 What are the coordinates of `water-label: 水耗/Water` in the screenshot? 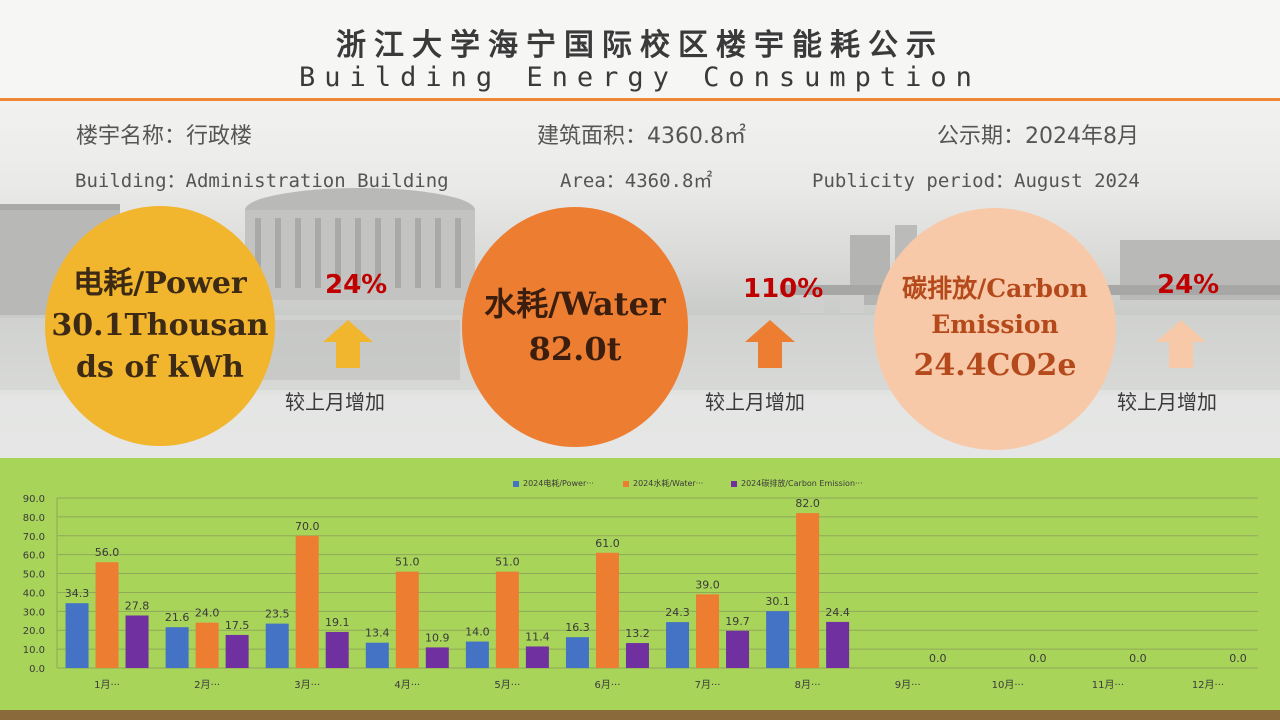 It's located at (575, 304).